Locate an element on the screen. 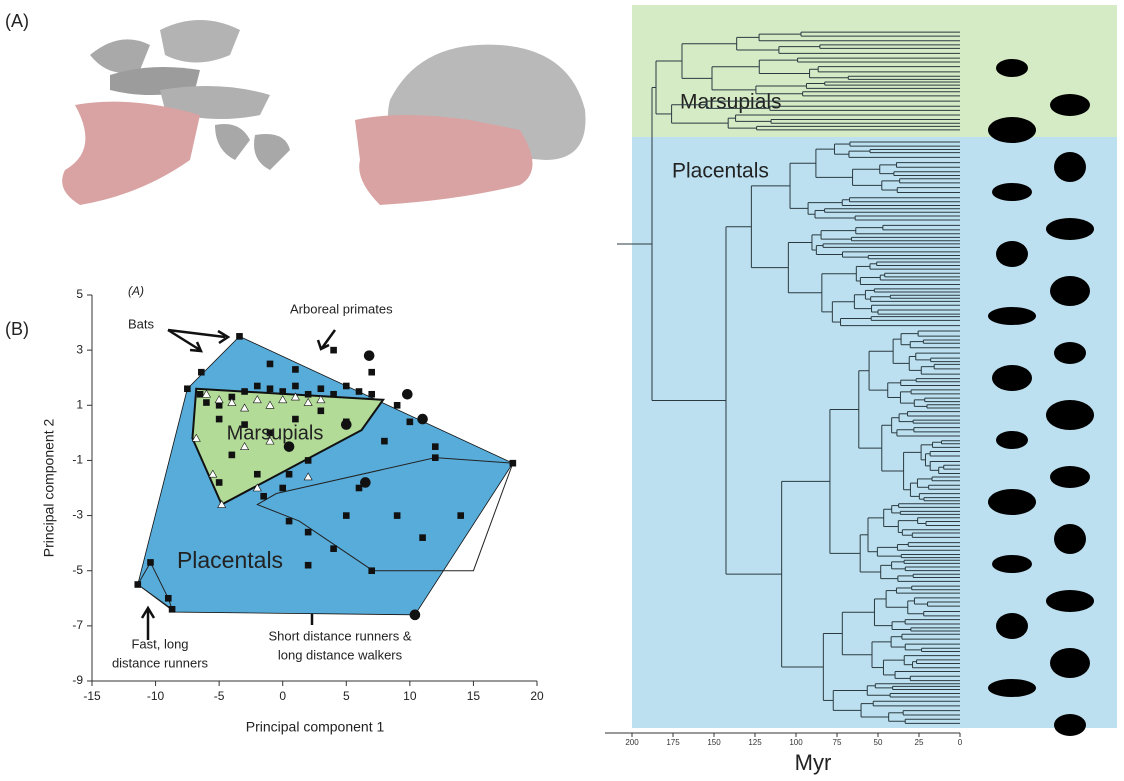  x-tick-label: -5 is located at coordinates (219, 696).